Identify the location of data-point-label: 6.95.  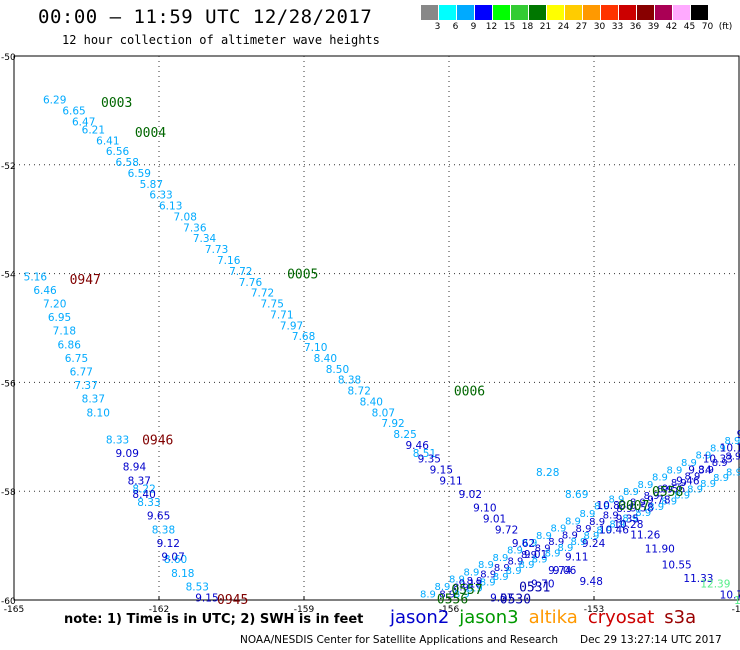
(59, 318).